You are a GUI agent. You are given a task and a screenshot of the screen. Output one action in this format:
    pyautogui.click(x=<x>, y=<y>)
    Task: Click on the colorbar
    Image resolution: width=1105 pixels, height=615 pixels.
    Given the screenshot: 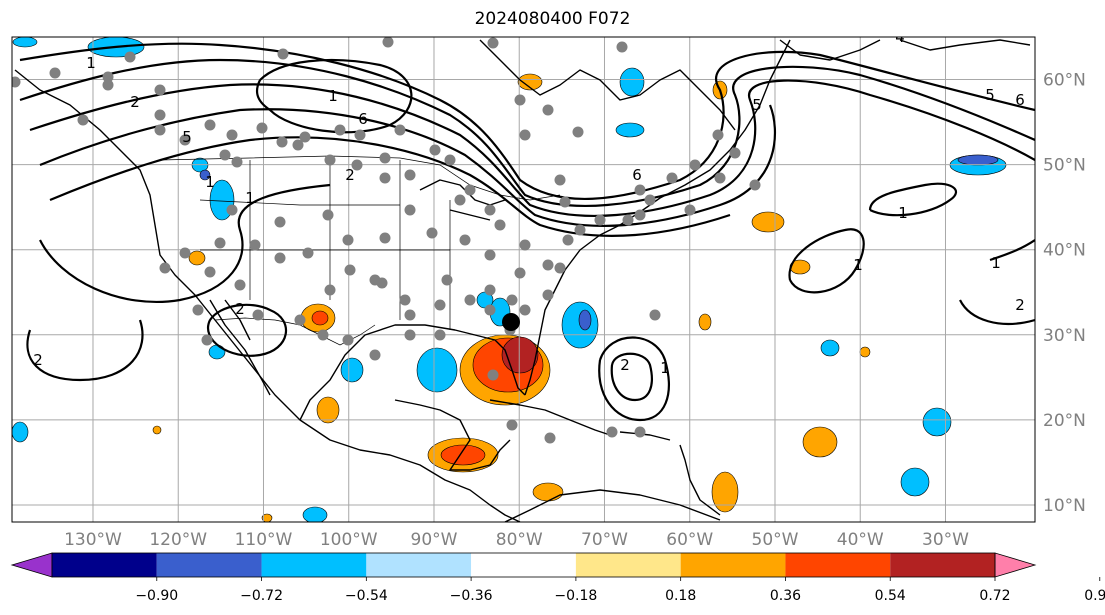 What is the action you would take?
    pyautogui.click(x=523, y=565)
    